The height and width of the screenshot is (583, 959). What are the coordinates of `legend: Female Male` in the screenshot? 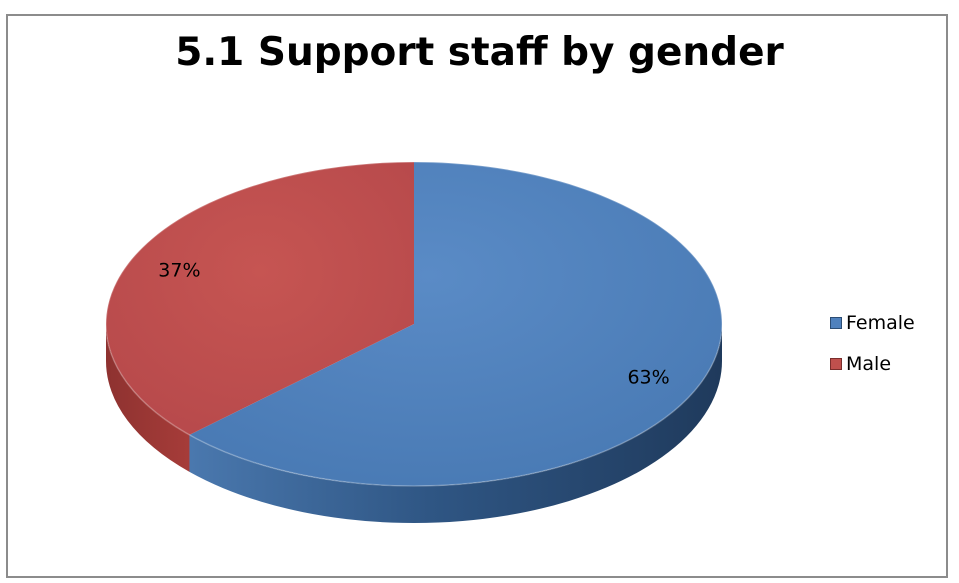 It's located at (872, 349).